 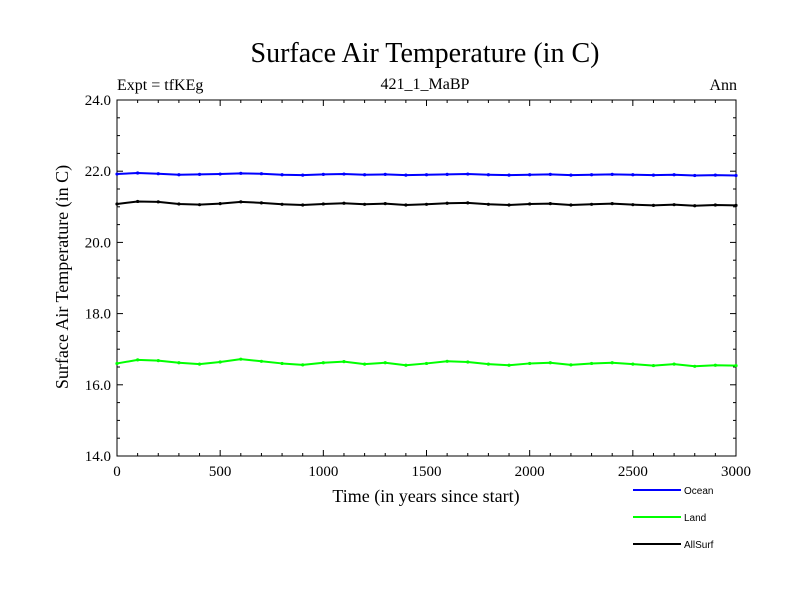 I want to click on y-tick-label: 24.0, so click(x=98, y=101).